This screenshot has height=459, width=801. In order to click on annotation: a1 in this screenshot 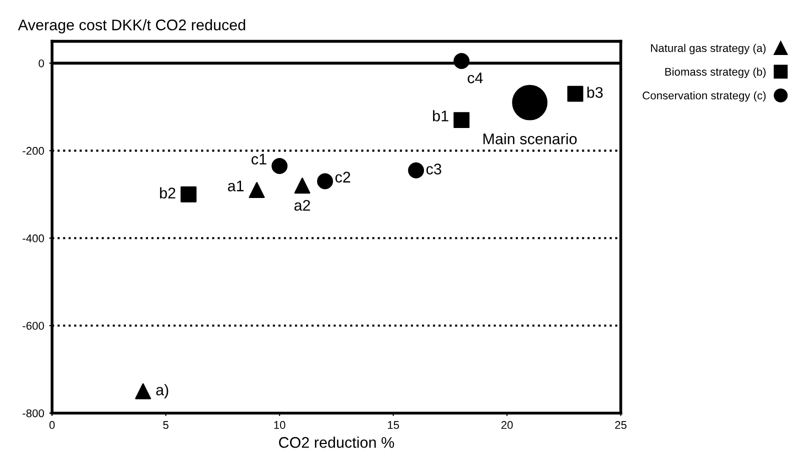, I will do `click(236, 186)`.